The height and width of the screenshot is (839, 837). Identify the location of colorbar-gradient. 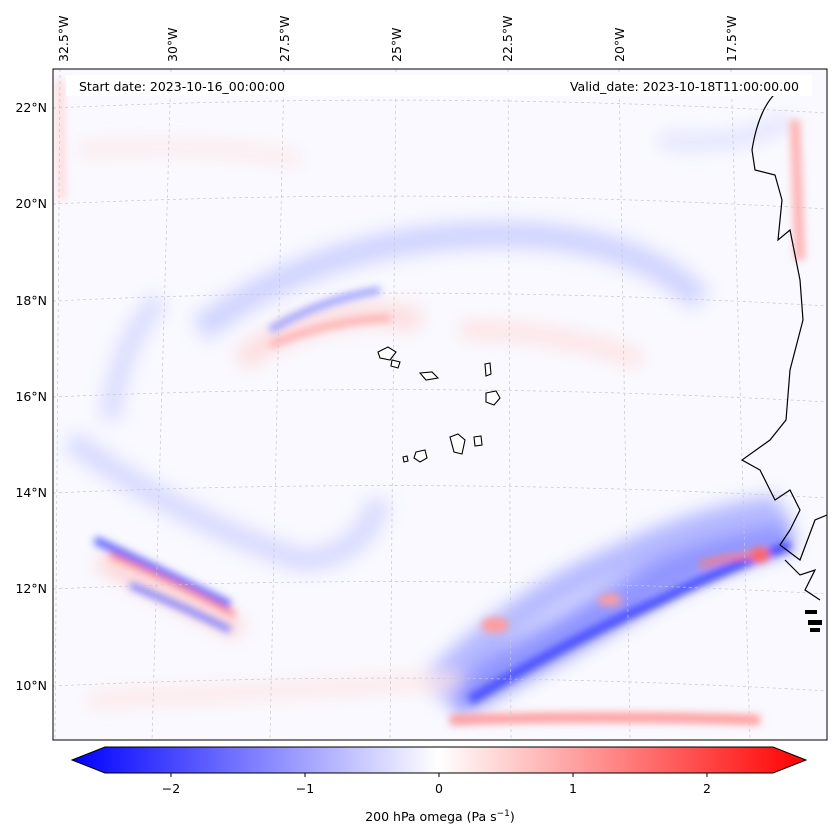
(439, 760).